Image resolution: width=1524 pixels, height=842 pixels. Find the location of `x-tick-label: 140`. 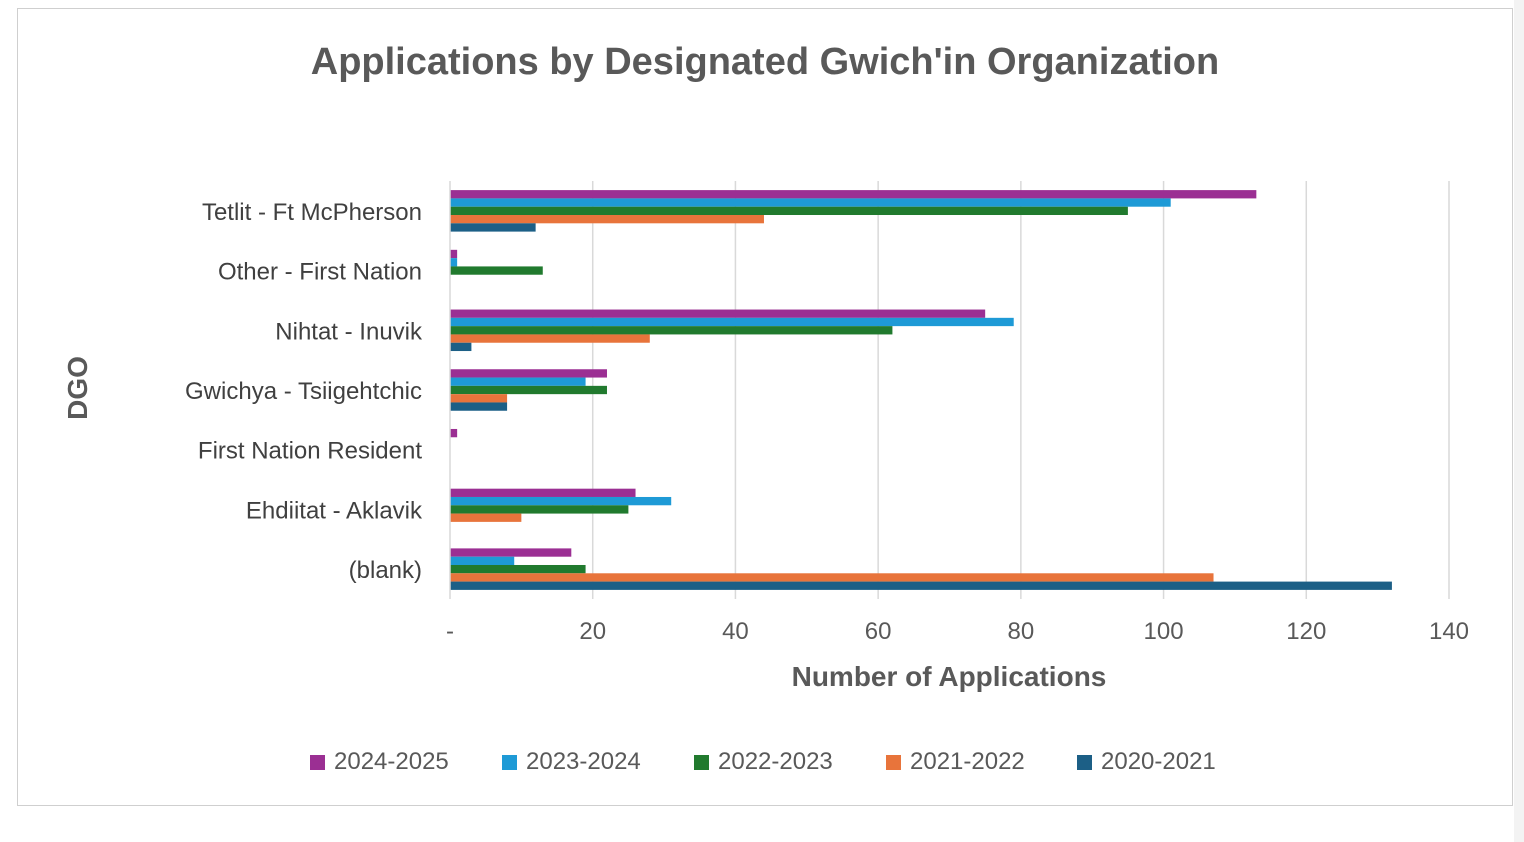

x-tick-label: 140 is located at coordinates (1449, 631).